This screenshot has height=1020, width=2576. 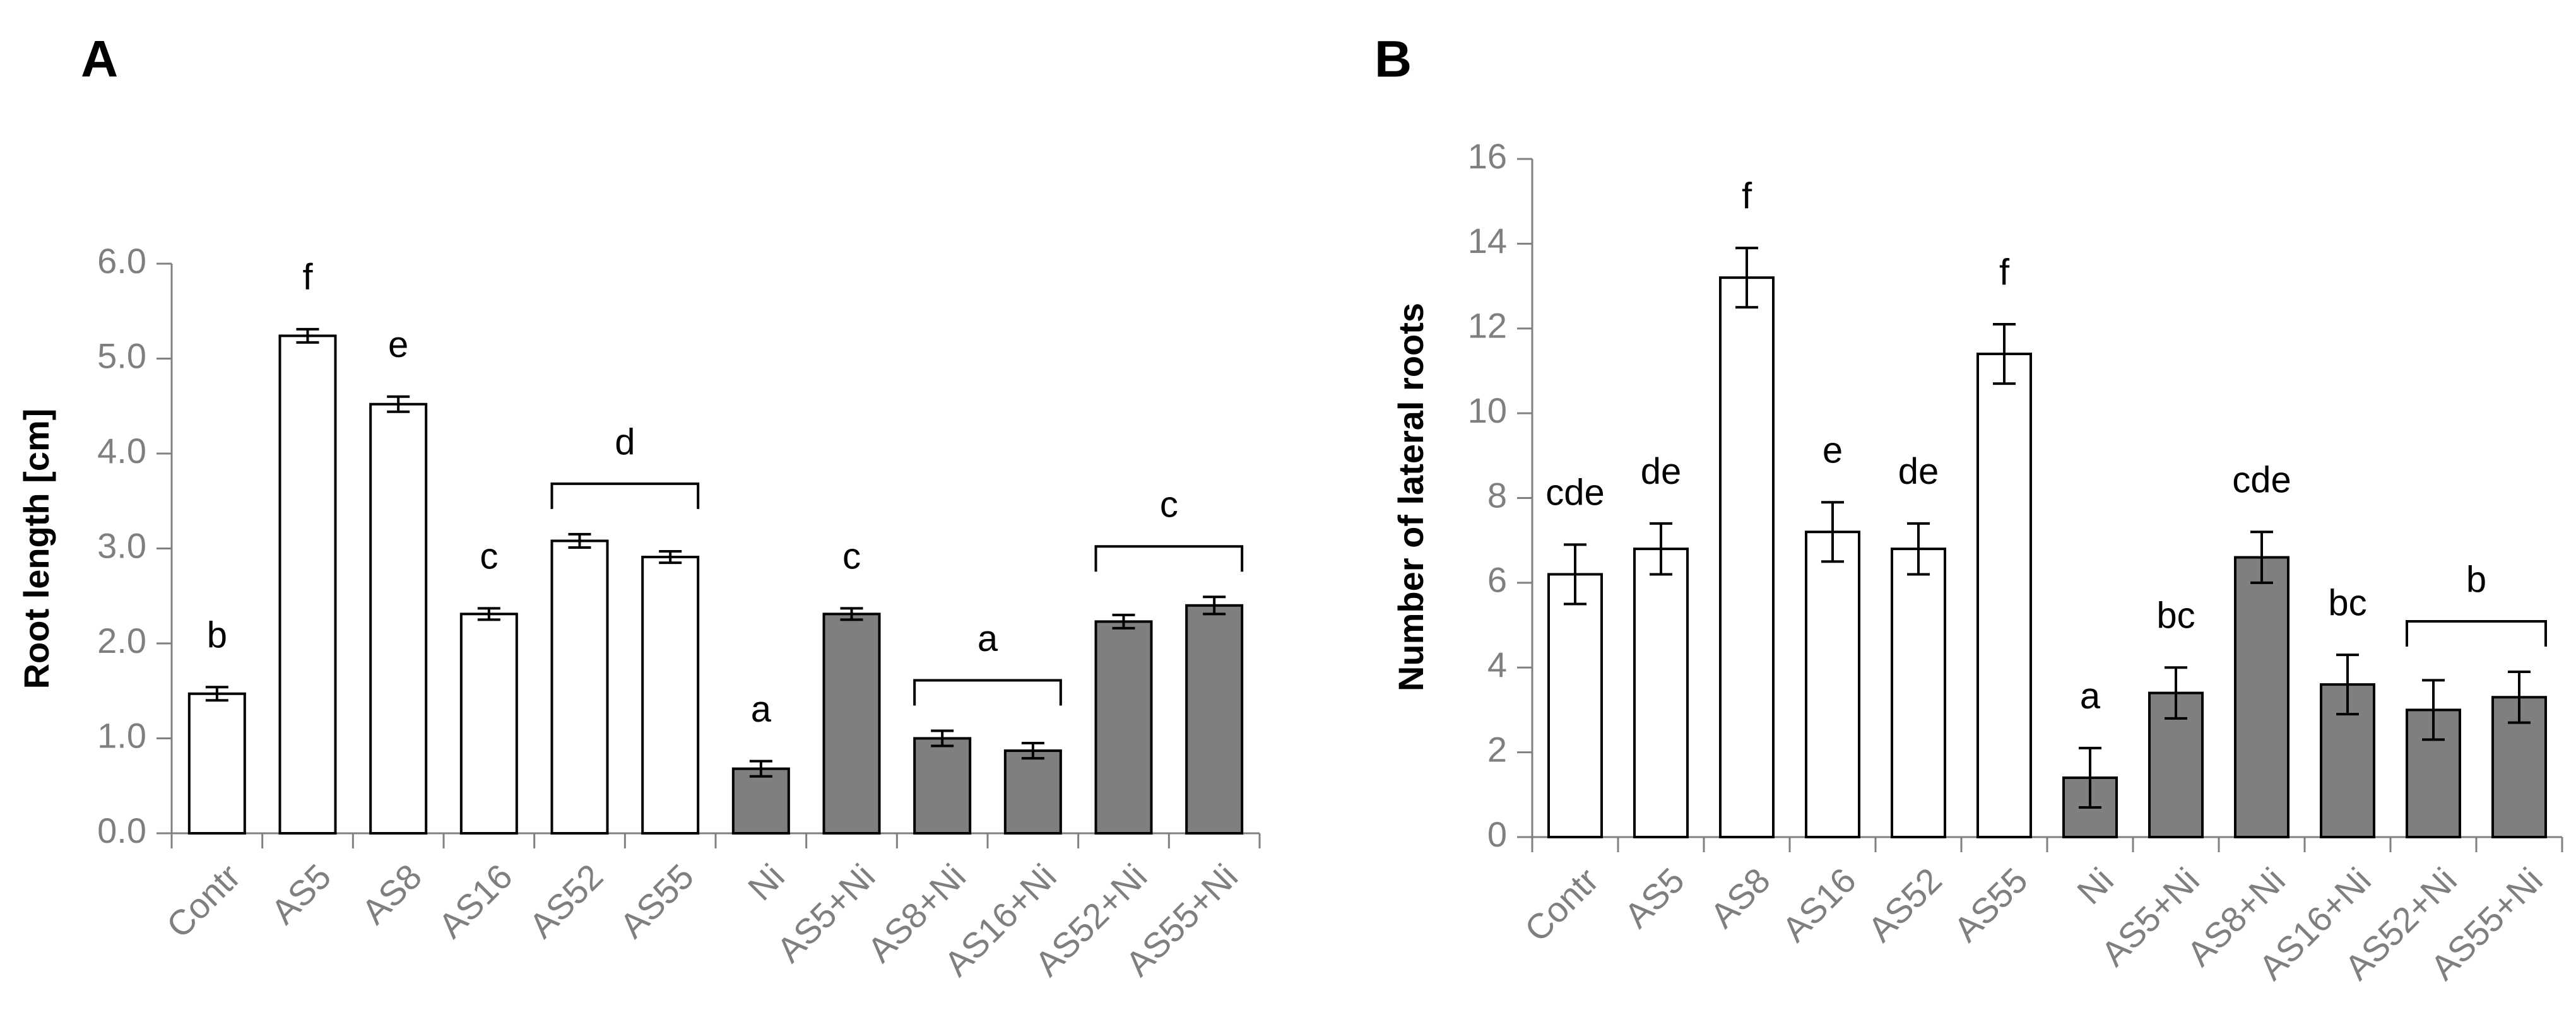 I want to click on y-tick-label: 4, so click(x=1497, y=664).